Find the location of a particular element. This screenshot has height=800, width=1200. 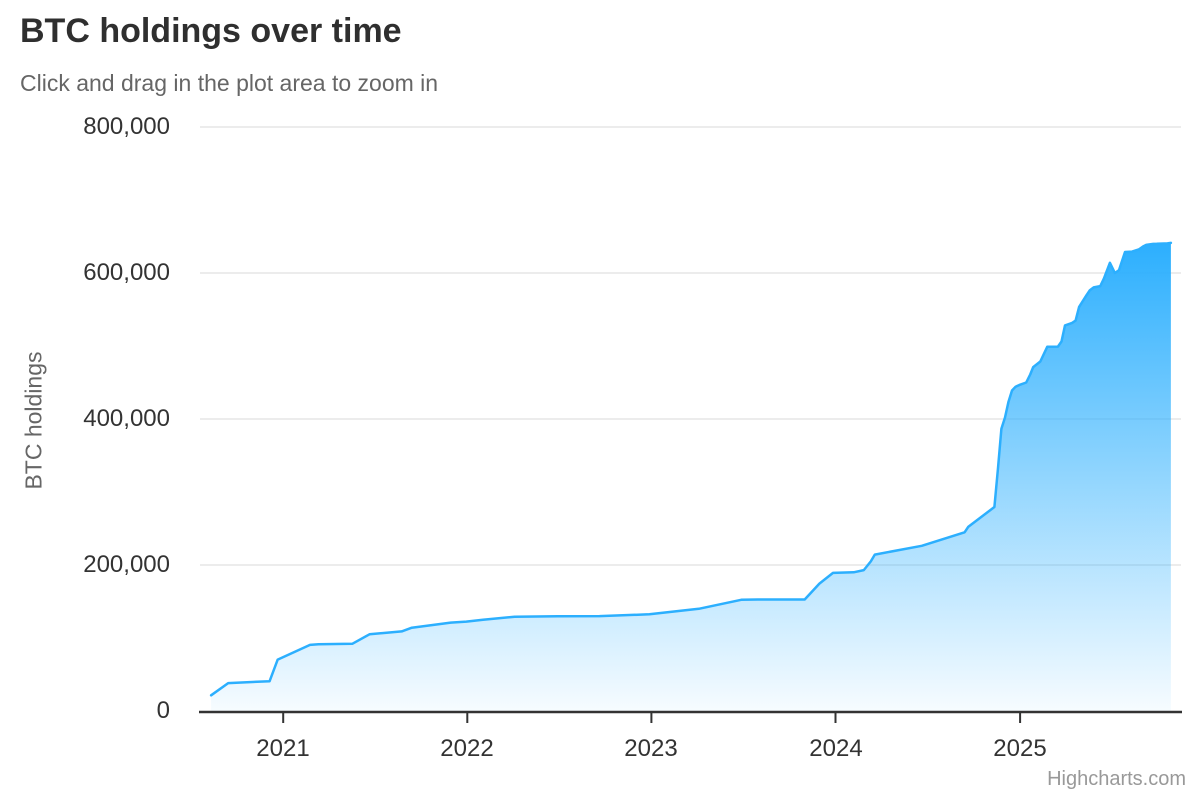

chart-title: BTC holdings over time is located at coordinates (211, 31).